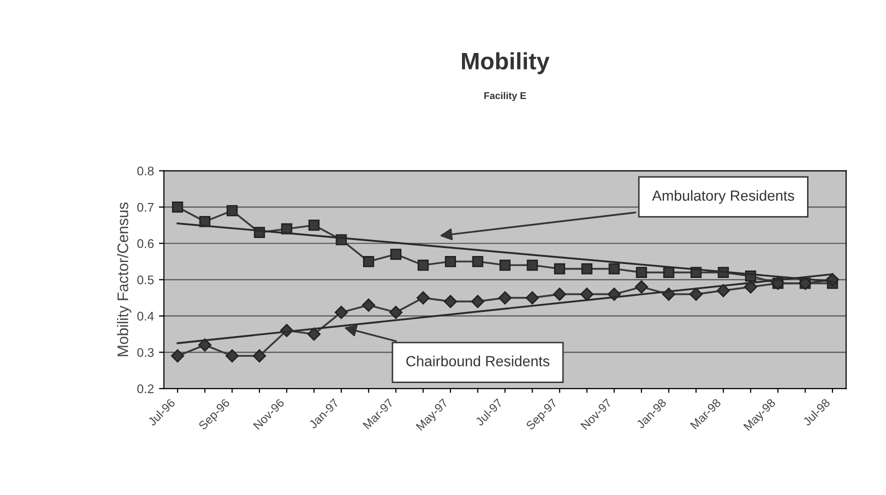 The width and height of the screenshot is (886, 495). Describe the element at coordinates (145, 316) in the screenshot. I see `y-tick-label: 0.4` at that location.